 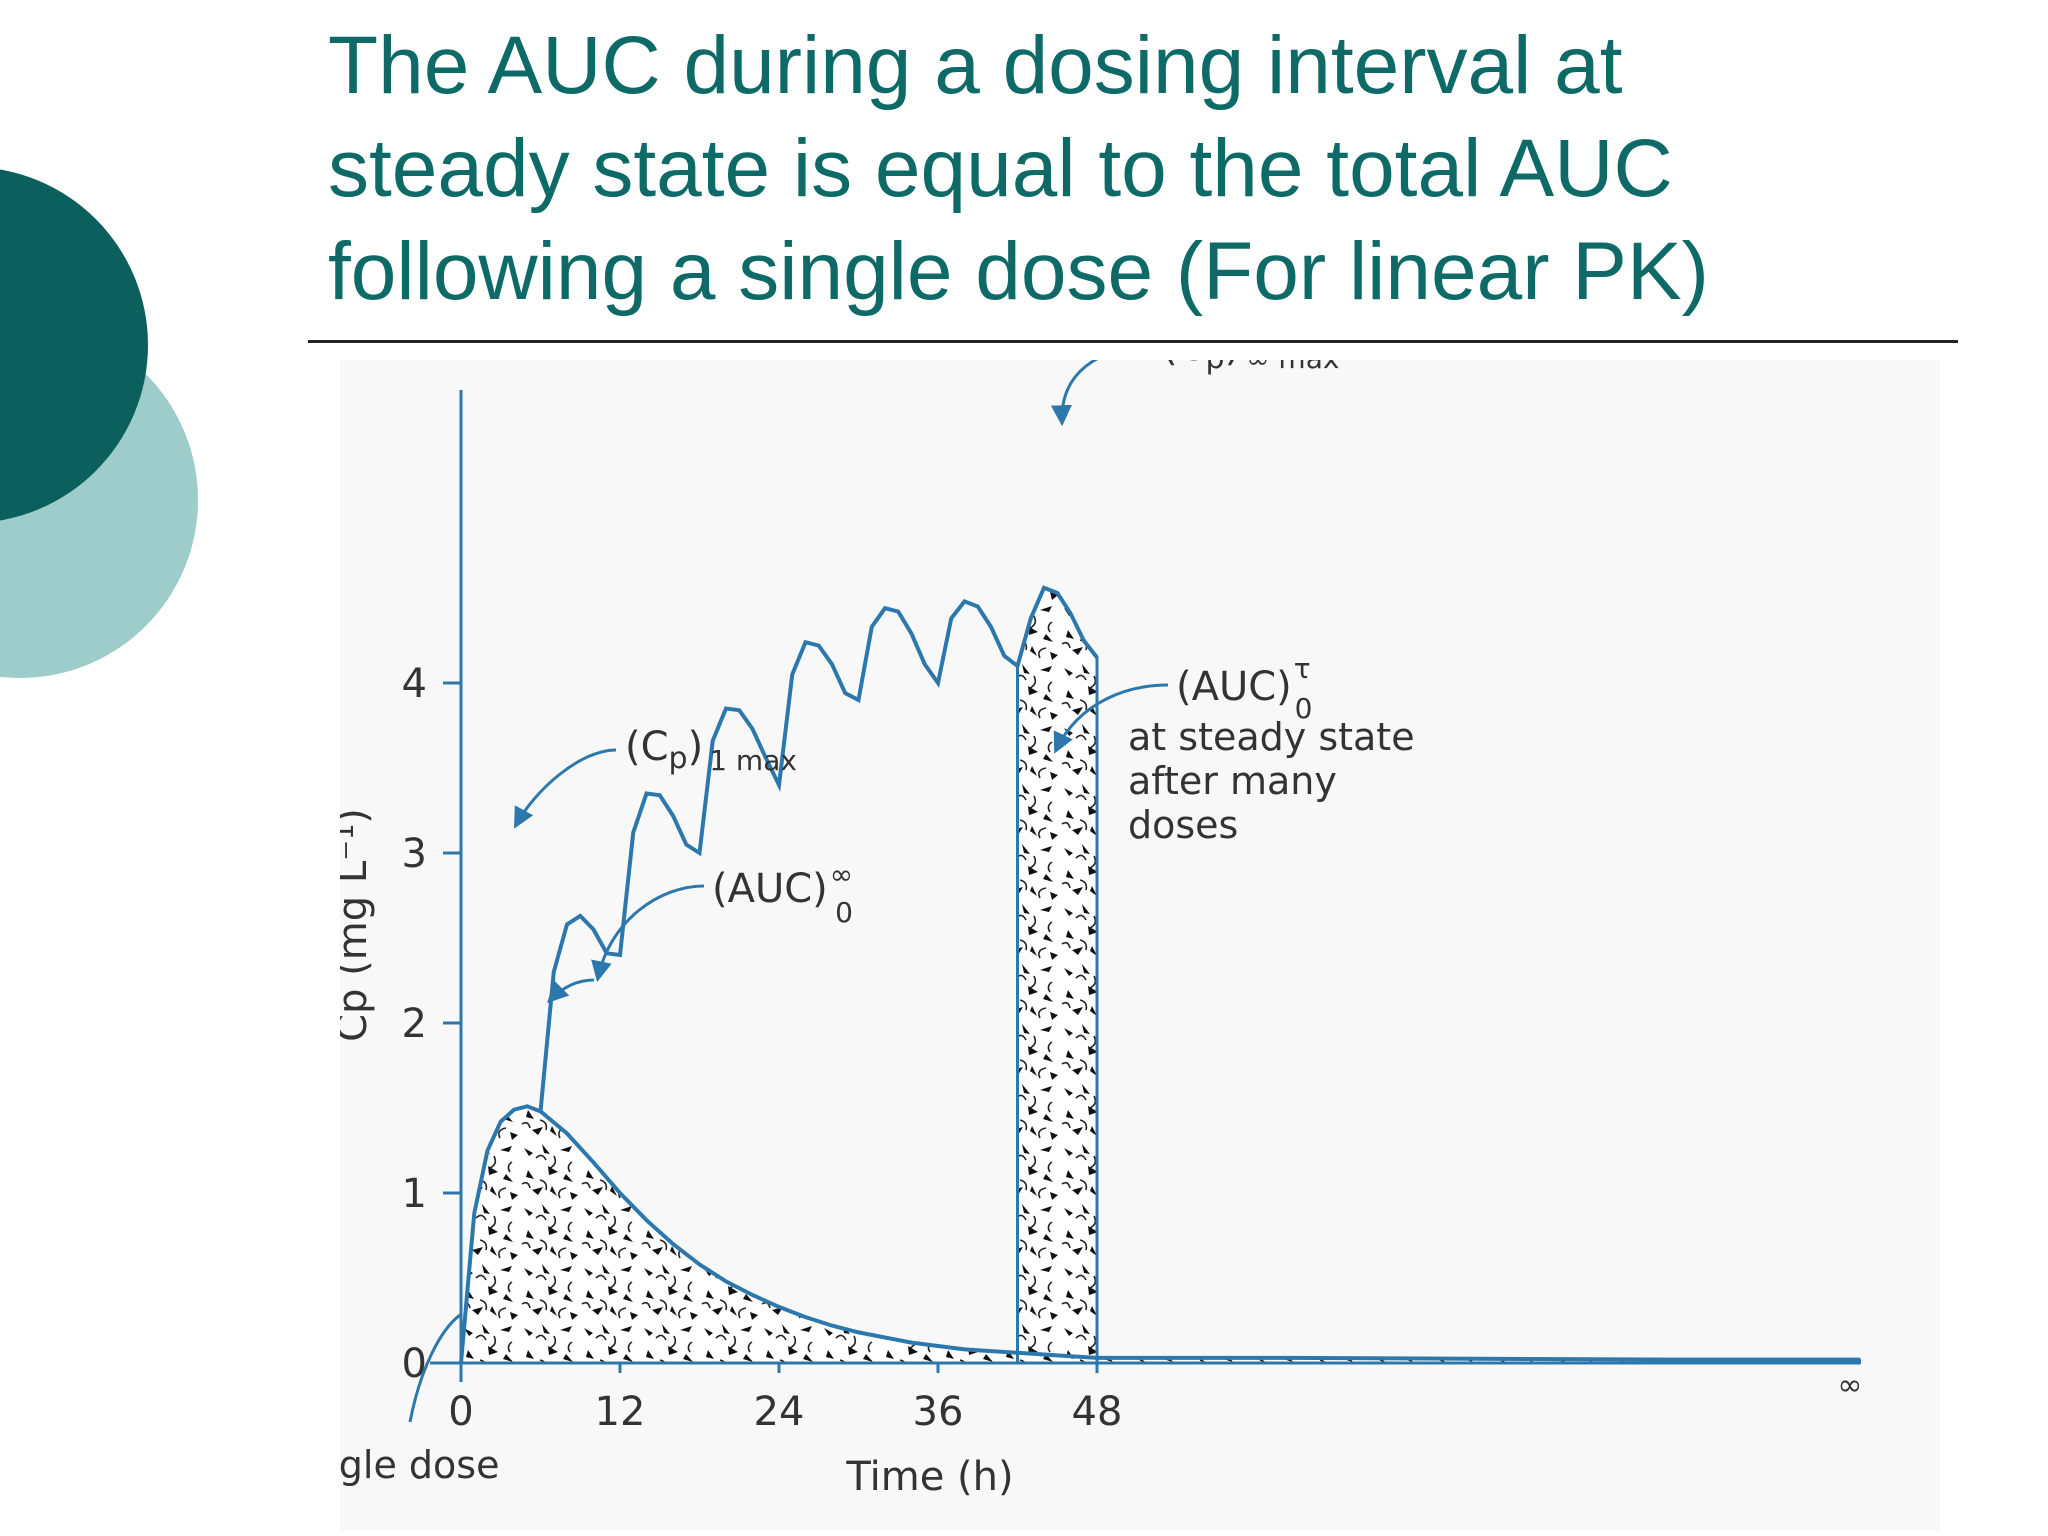 I want to click on y-tick-label: 4, so click(x=414, y=684).